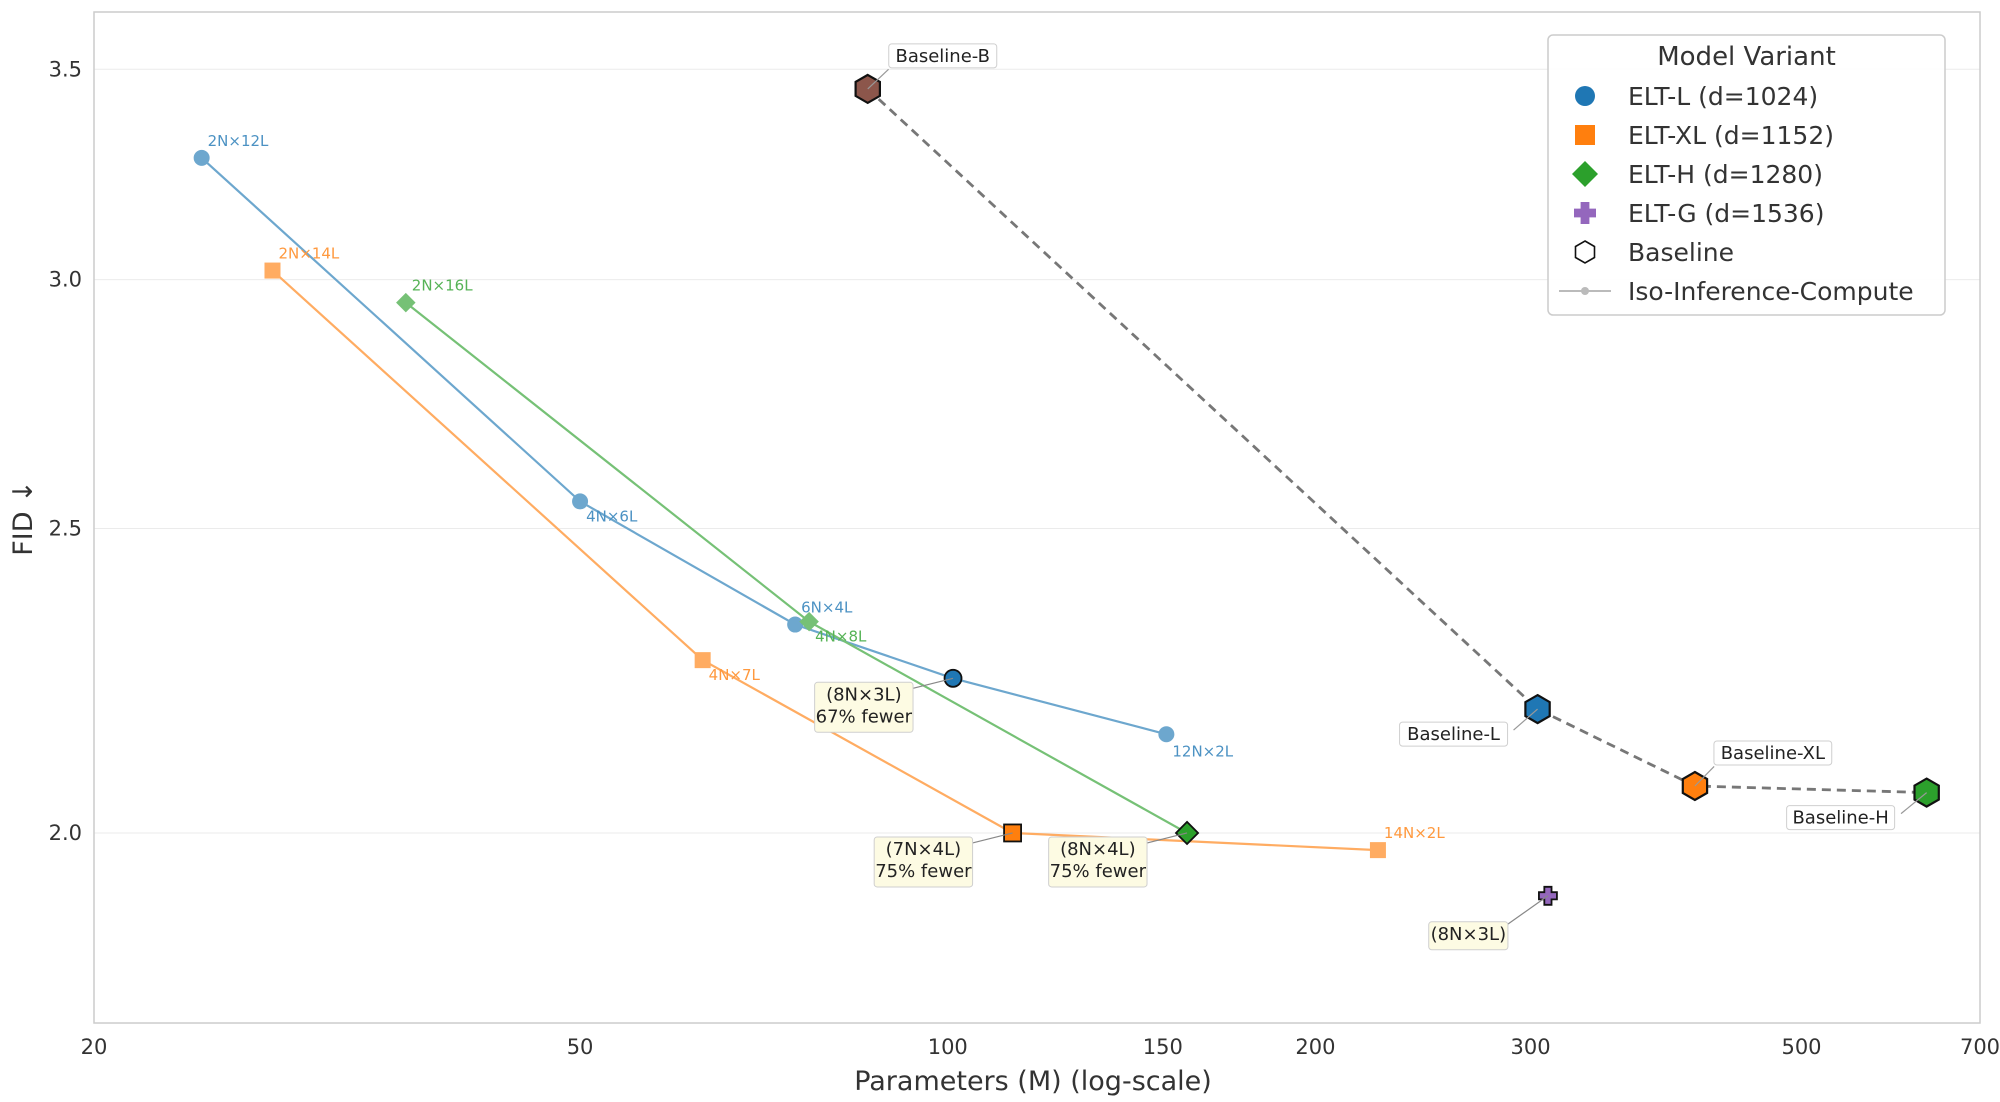 The image size is (2000, 1102). I want to click on annotation-3-box, so click(1098, 862).